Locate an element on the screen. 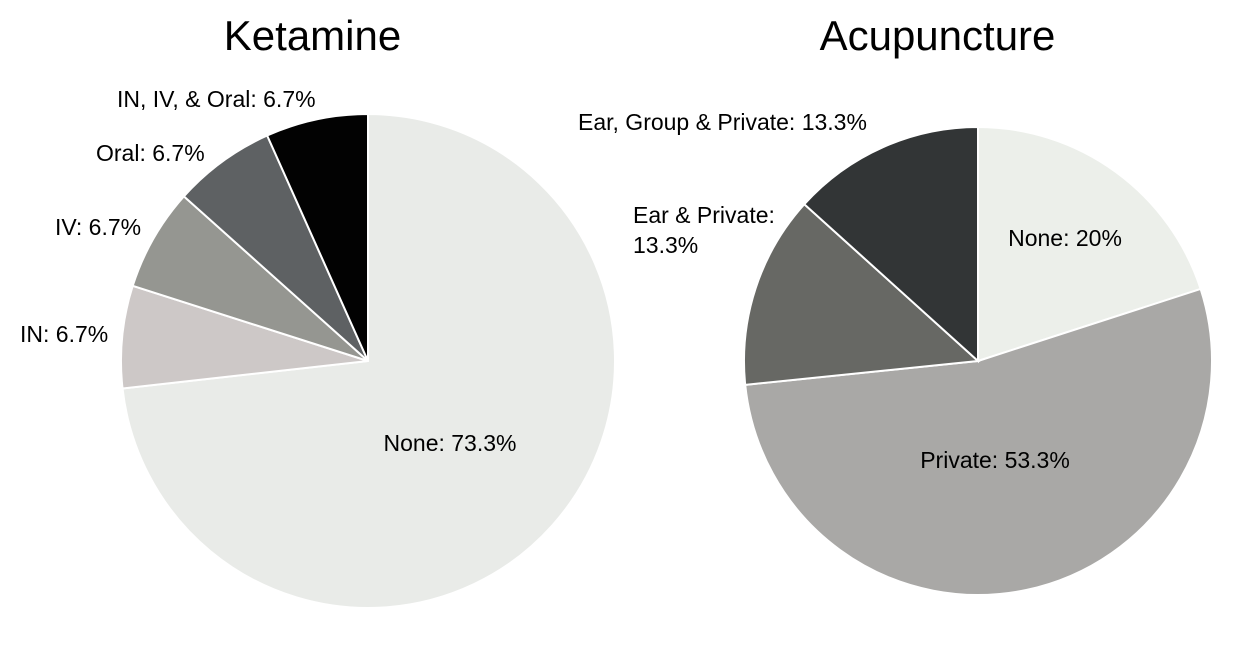 The height and width of the screenshot is (650, 1250). slice-label: IN: 6.7% is located at coordinates (64, 334).